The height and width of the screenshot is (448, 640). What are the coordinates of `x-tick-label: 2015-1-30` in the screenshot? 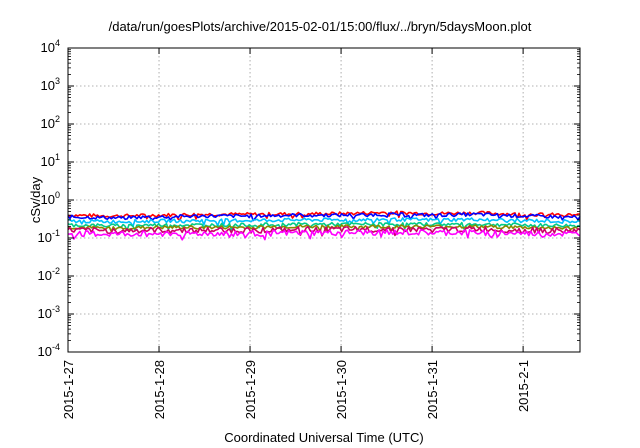 It's located at (341, 389).